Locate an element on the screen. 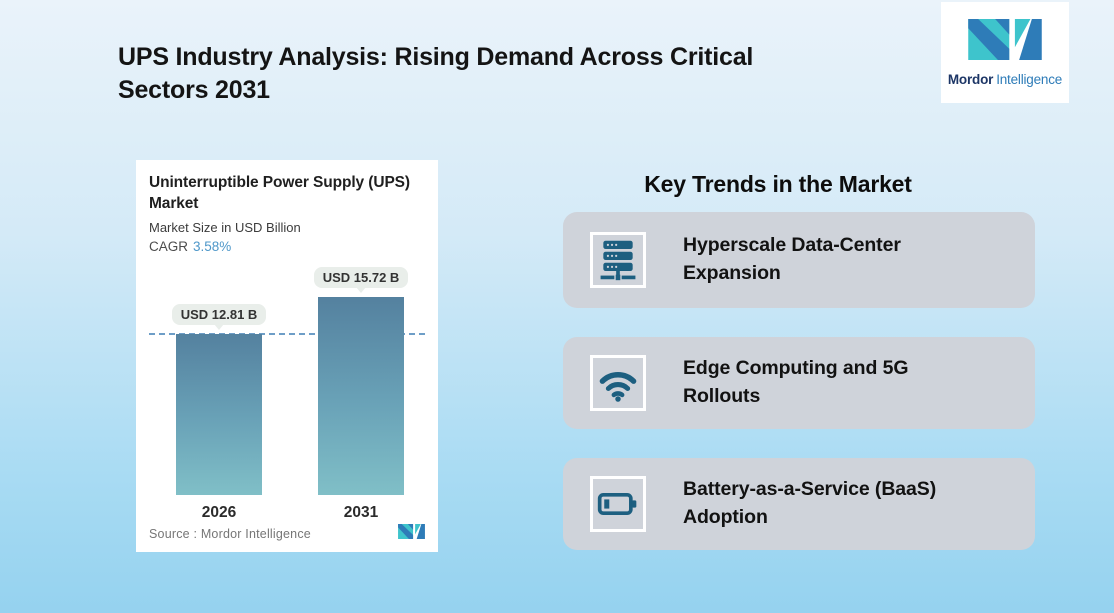 The image size is (1114, 613). brand-logo: Mordor Intelligence is located at coordinates (1005, 52).